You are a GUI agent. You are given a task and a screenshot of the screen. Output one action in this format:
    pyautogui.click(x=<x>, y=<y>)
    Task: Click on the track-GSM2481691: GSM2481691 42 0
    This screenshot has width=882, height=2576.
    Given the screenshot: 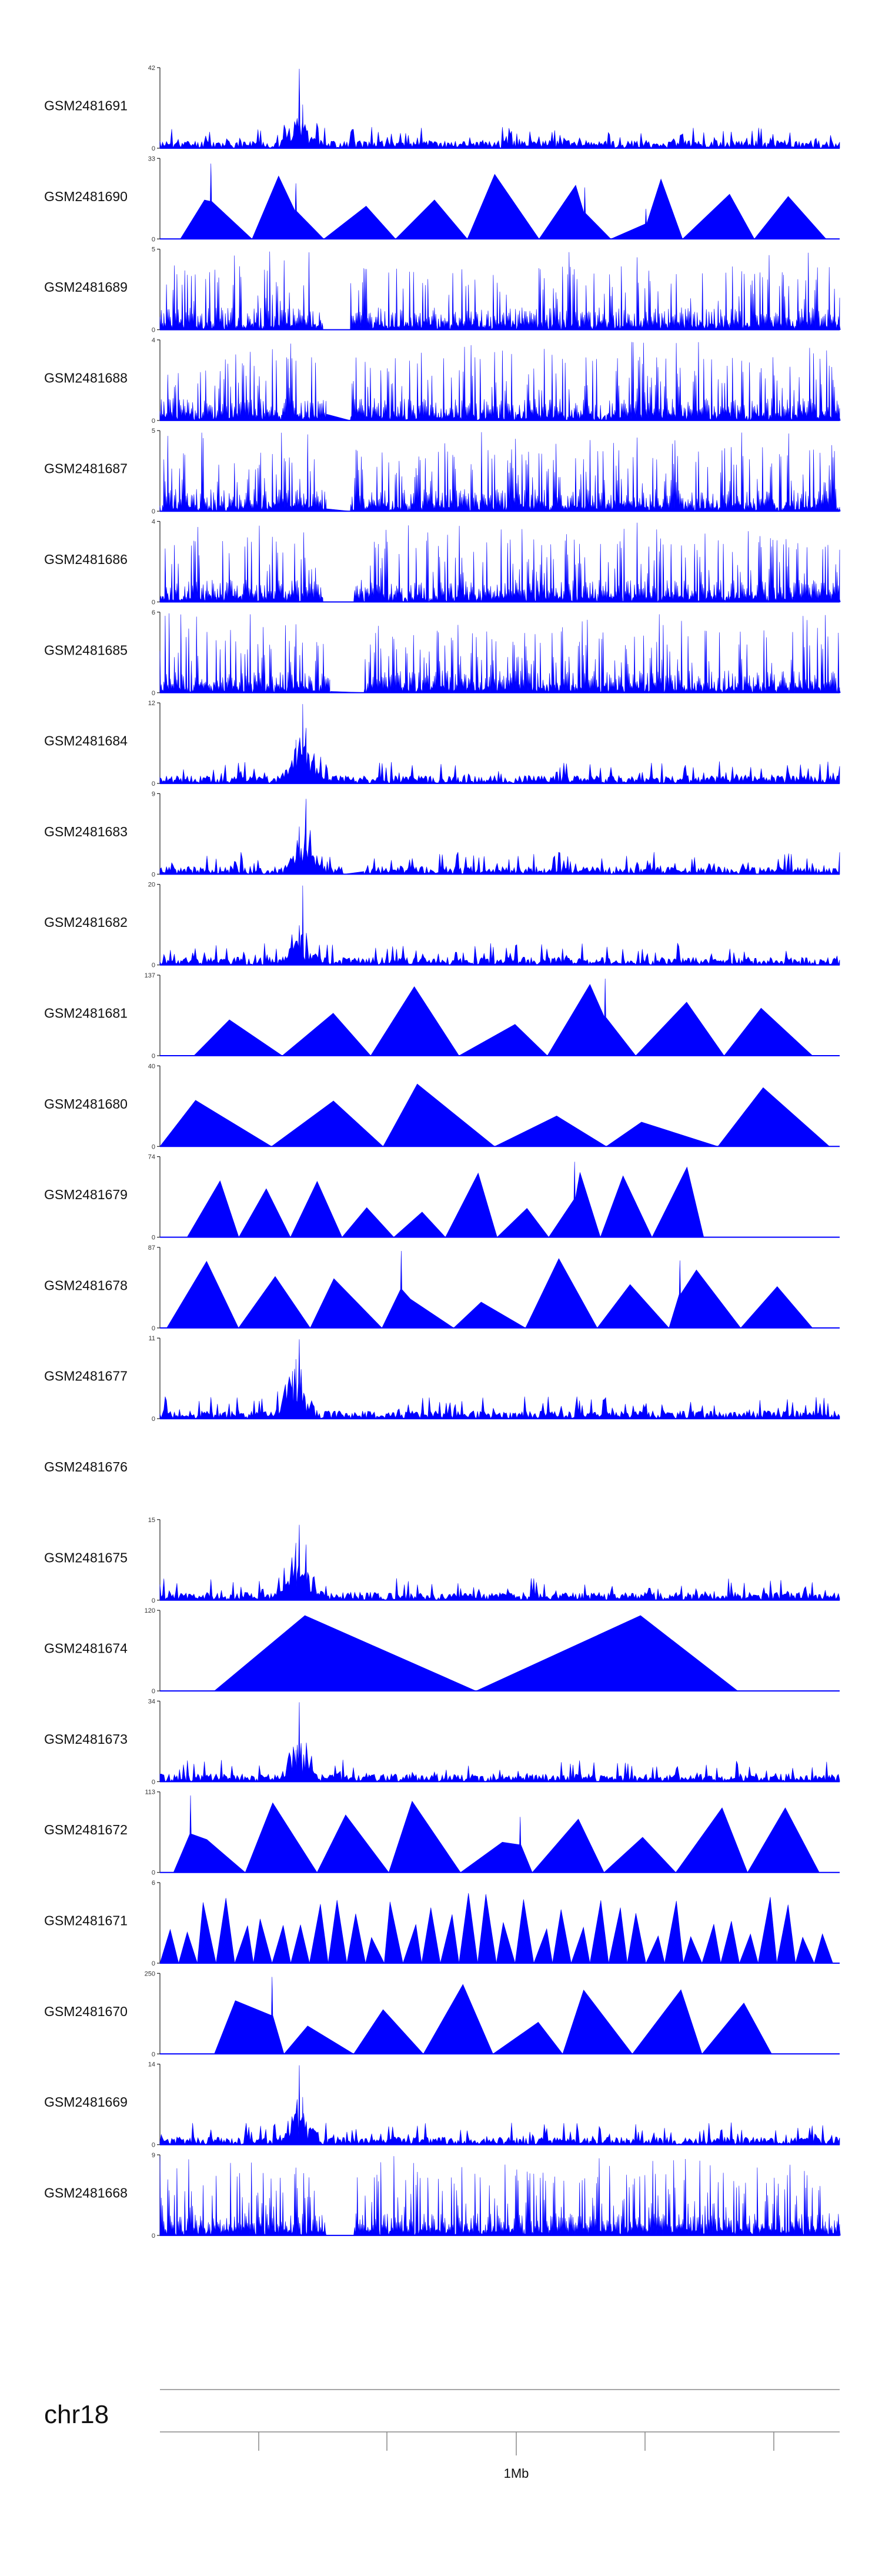 What is the action you would take?
    pyautogui.click(x=442, y=108)
    